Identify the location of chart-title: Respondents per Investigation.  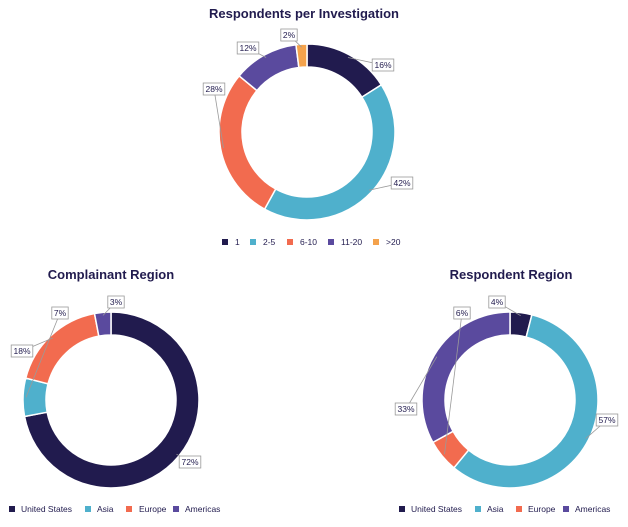
(304, 13).